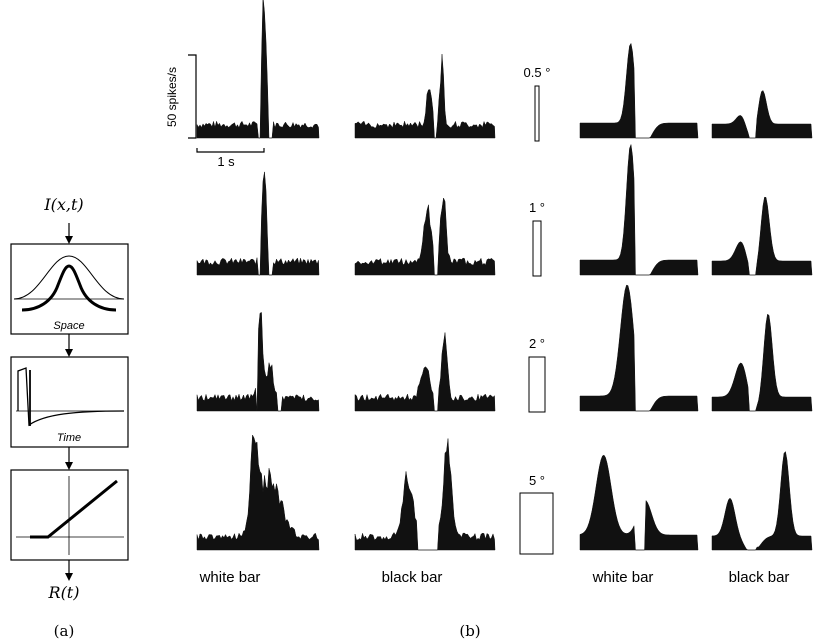 This screenshot has width=830, height=643. Describe the element at coordinates (63, 204) in the screenshot. I see `input-label: I(x,t)` at that location.